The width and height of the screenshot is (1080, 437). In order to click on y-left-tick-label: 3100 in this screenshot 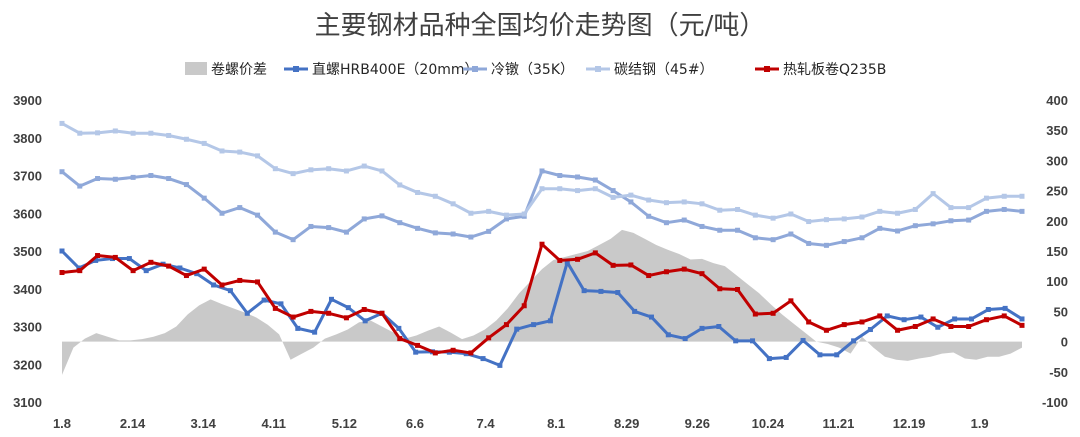, I will do `click(27, 402)`.